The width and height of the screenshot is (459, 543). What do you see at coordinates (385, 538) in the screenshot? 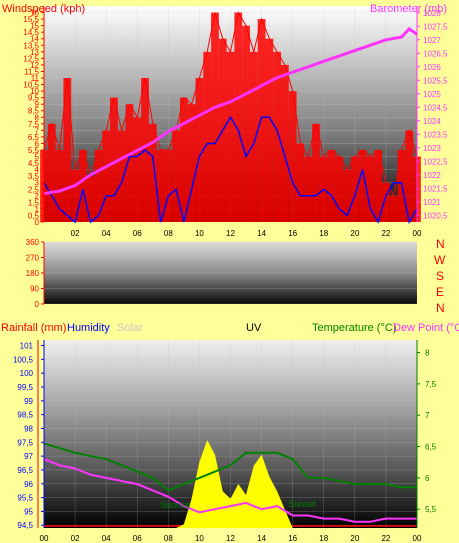
I see `panel3-x-tick-label: 22` at bounding box center [385, 538].